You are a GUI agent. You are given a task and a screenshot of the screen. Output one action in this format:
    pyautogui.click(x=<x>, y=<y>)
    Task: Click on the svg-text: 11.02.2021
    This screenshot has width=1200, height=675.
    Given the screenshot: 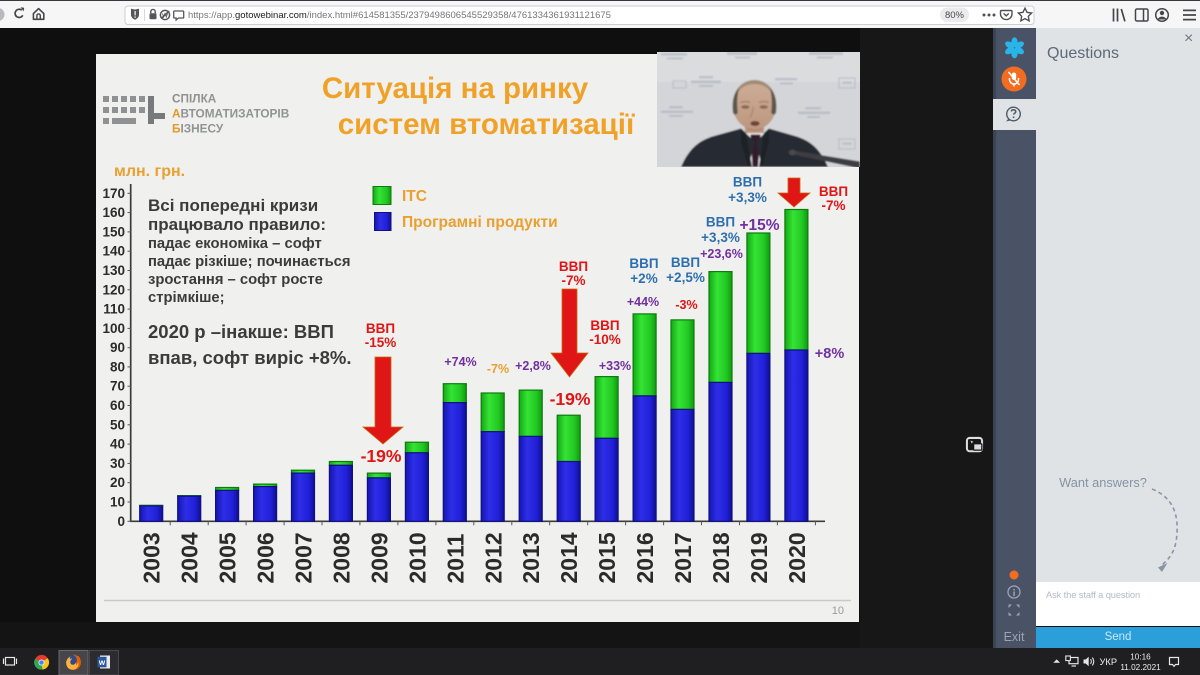 What is the action you would take?
    pyautogui.click(x=1140, y=667)
    